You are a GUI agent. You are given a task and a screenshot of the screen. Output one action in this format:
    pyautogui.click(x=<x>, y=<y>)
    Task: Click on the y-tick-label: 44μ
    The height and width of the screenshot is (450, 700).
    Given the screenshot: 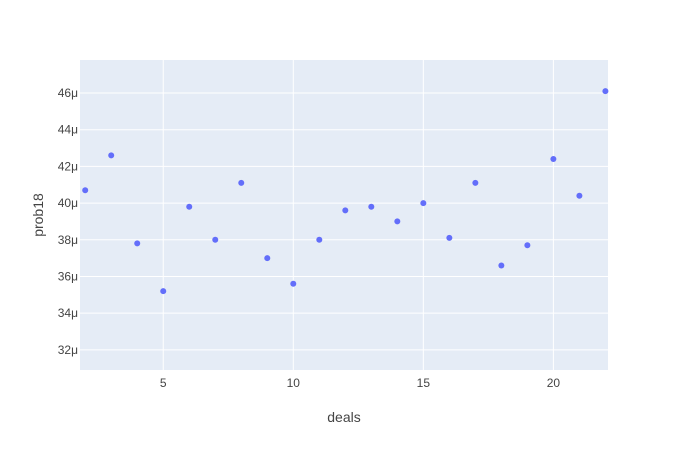 What is the action you would take?
    pyautogui.click(x=68, y=130)
    